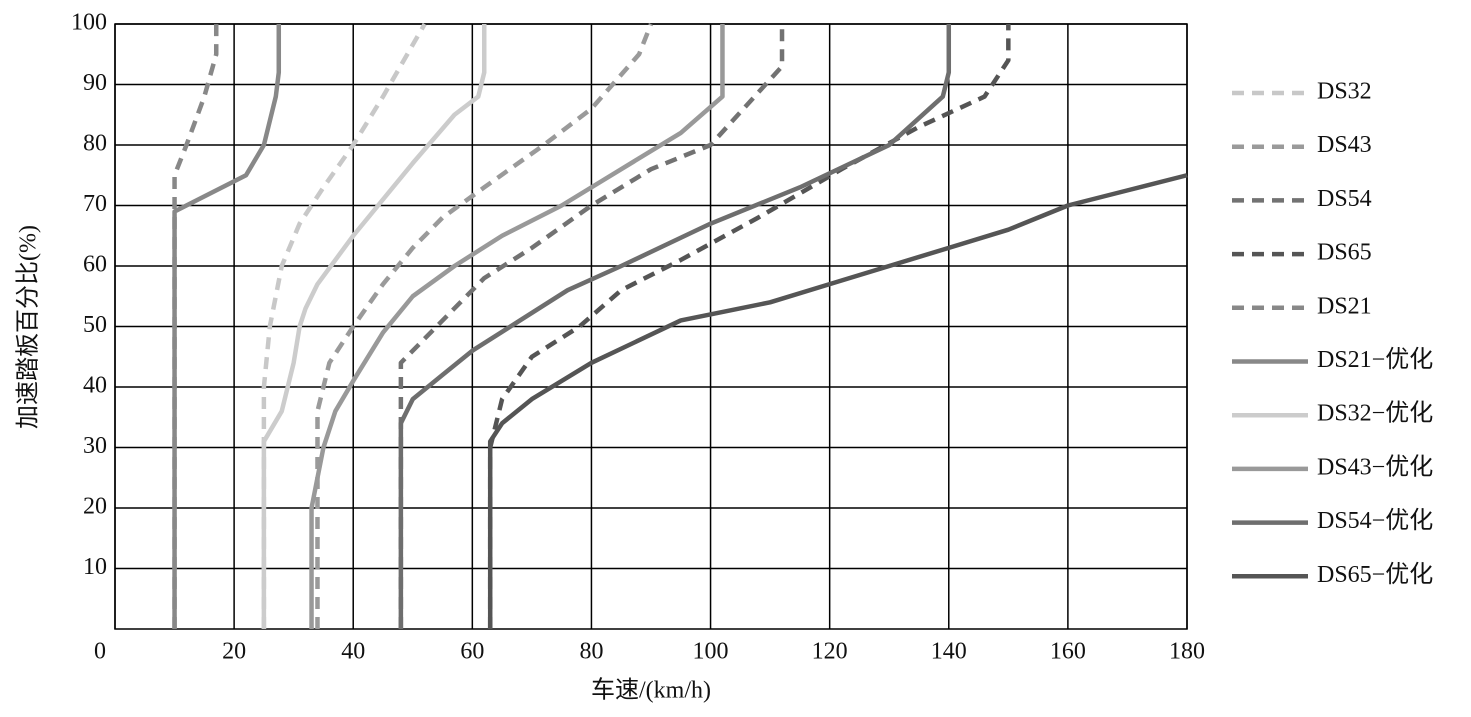 The image size is (1471, 717). What do you see at coordinates (1344, 253) in the screenshot?
I see `legend-label: DS65` at bounding box center [1344, 253].